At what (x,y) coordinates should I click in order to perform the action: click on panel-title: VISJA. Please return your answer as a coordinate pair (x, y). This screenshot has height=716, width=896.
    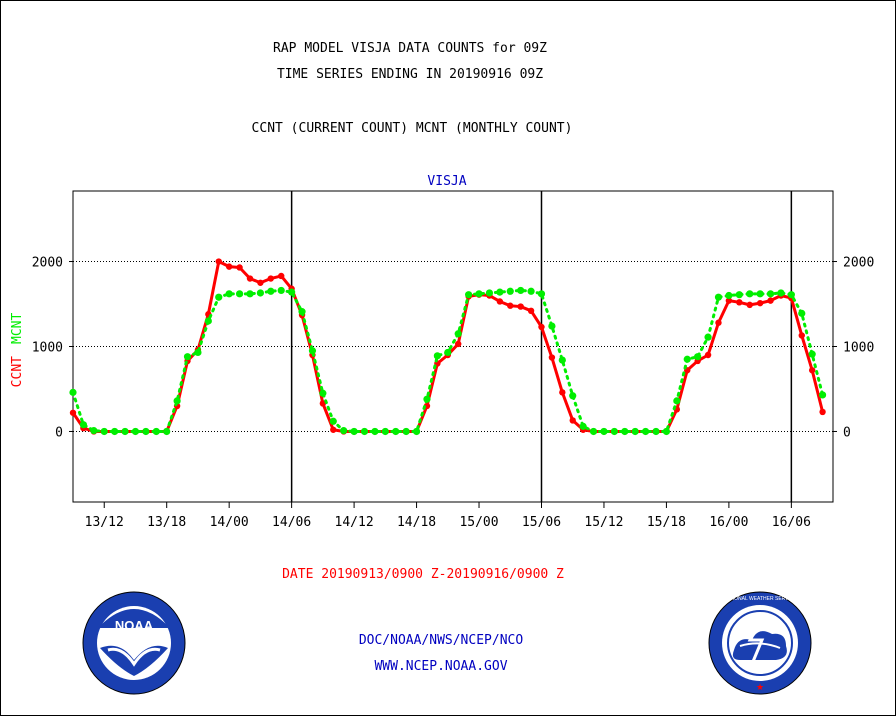
    Looking at the image, I should click on (446, 181).